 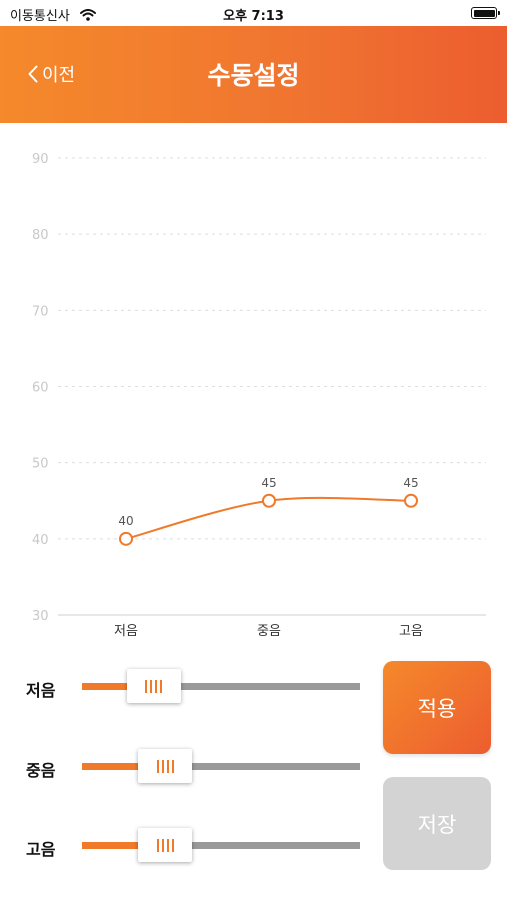 What do you see at coordinates (40, 235) in the screenshot?
I see `chart-y-tick: 80` at bounding box center [40, 235].